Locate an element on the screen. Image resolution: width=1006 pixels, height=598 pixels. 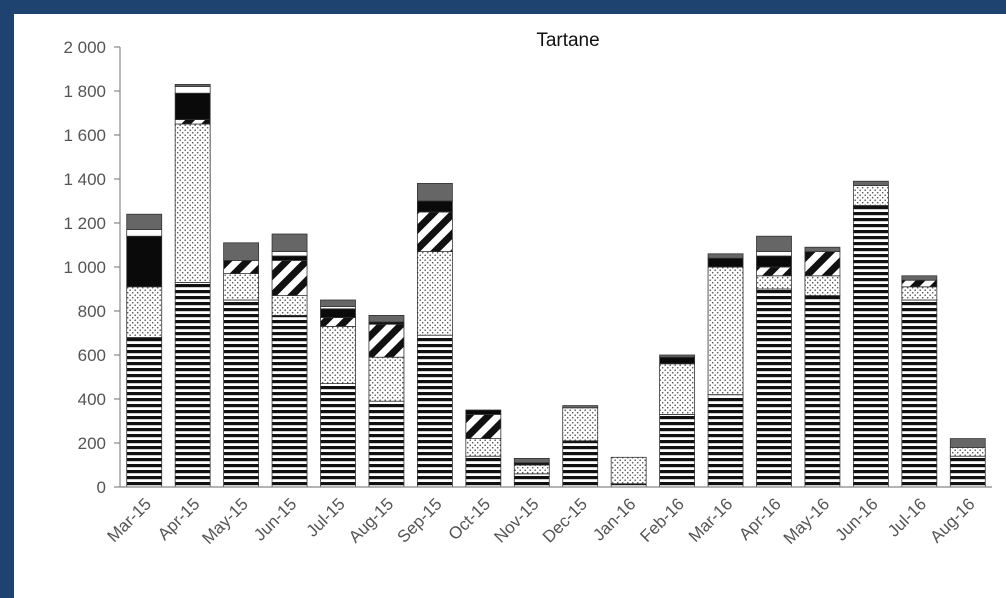
x-tick-label: Feb-16 is located at coordinates (662, 520).